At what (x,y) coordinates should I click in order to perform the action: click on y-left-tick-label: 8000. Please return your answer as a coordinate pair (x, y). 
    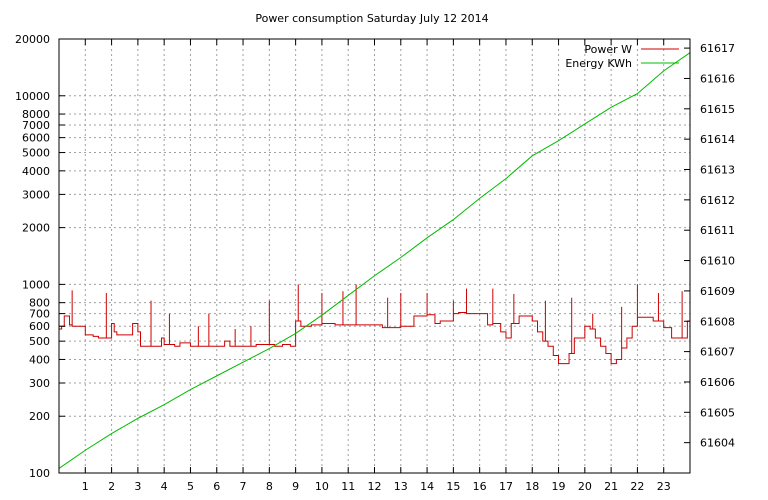
    Looking at the image, I should click on (36, 114).